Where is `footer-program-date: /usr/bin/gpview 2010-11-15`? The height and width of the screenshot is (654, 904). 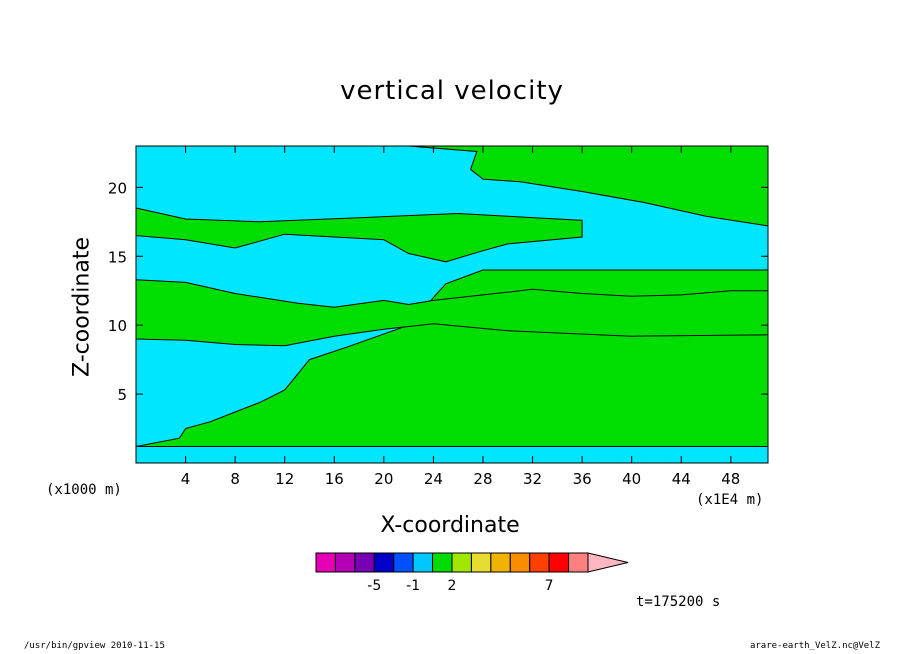 footer-program-date: /usr/bin/gpview 2010-11-15 is located at coordinates (94, 646).